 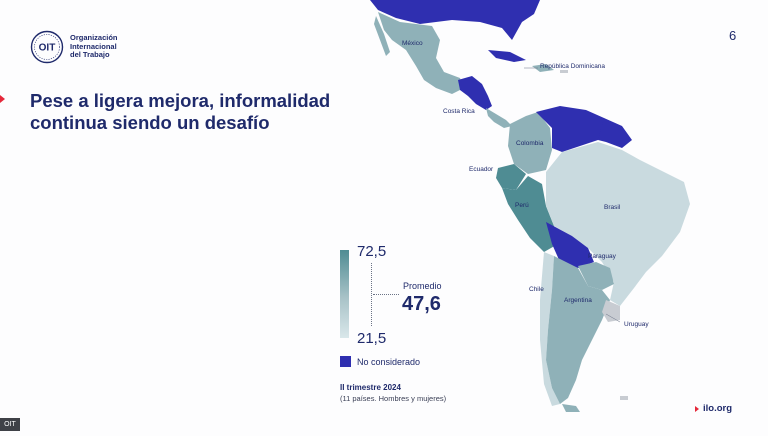 What do you see at coordinates (372, 251) in the screenshot?
I see `legend-max-value: 72,5` at bounding box center [372, 251].